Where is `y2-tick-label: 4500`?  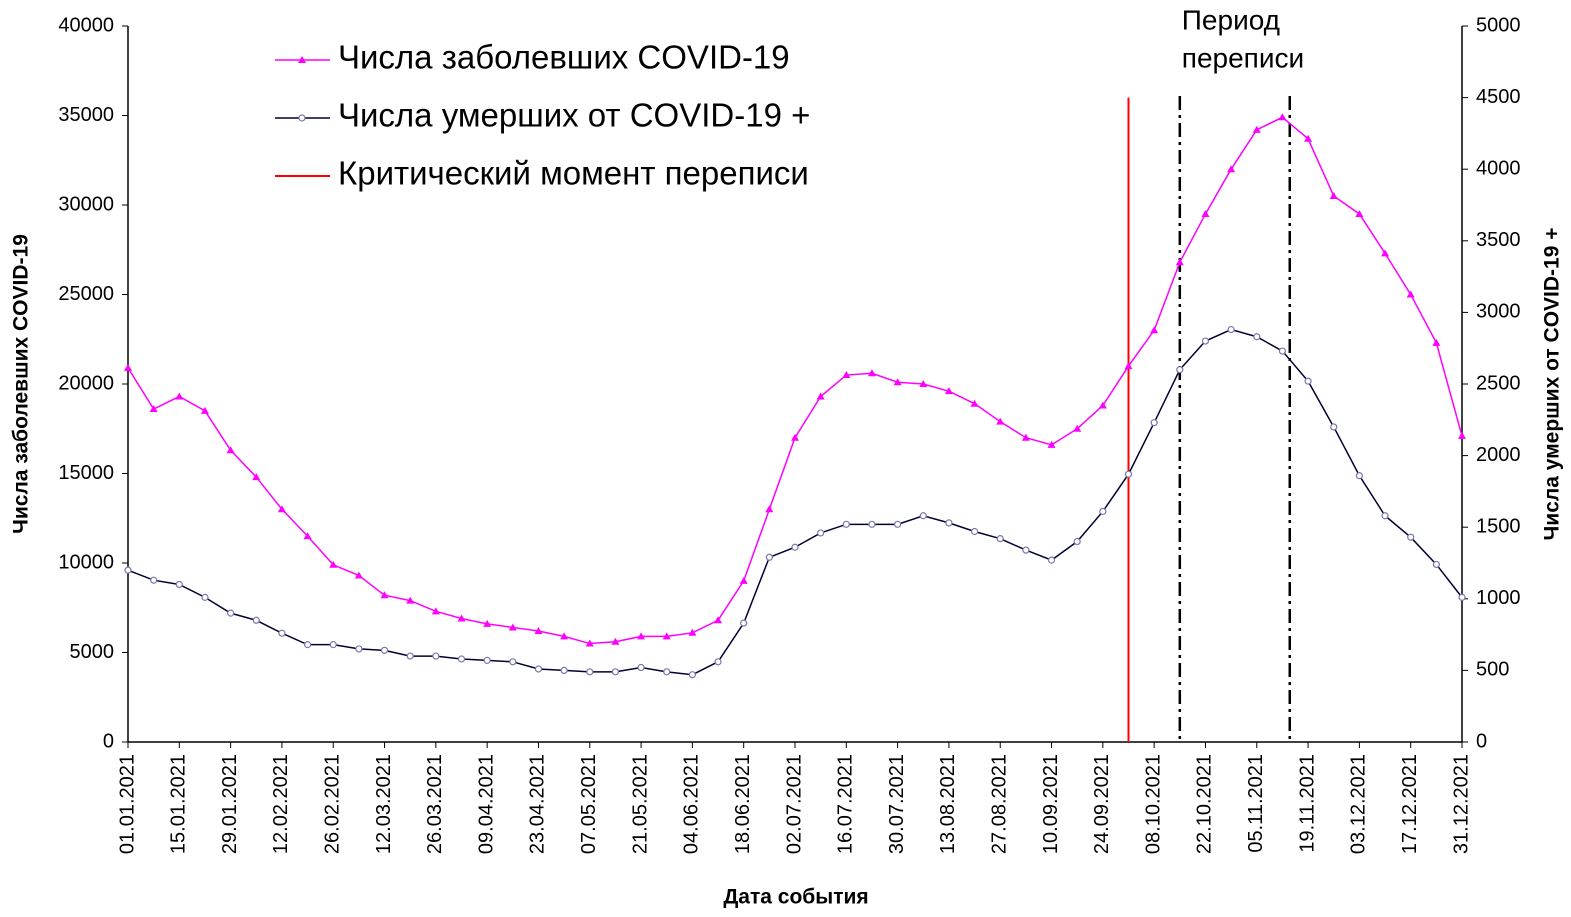 y2-tick-label: 4500 is located at coordinates (1498, 97).